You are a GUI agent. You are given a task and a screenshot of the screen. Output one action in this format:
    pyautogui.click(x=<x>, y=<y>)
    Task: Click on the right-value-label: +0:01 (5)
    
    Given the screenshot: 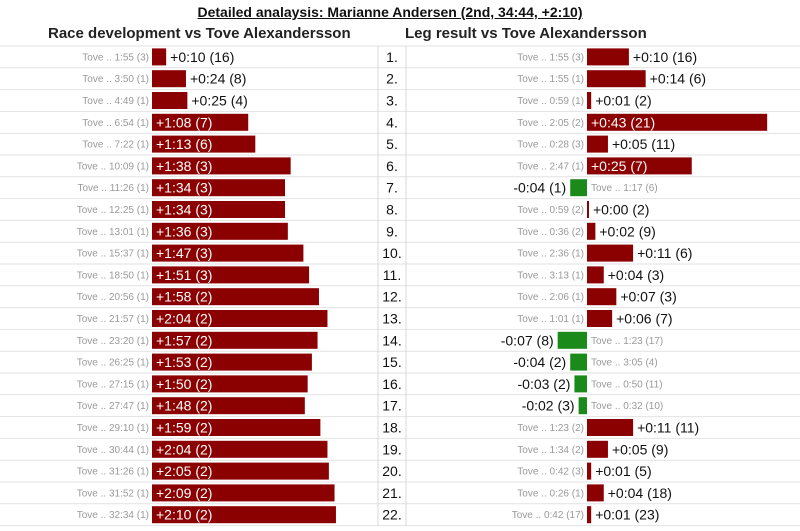 What is the action you would take?
    pyautogui.click(x=623, y=471)
    